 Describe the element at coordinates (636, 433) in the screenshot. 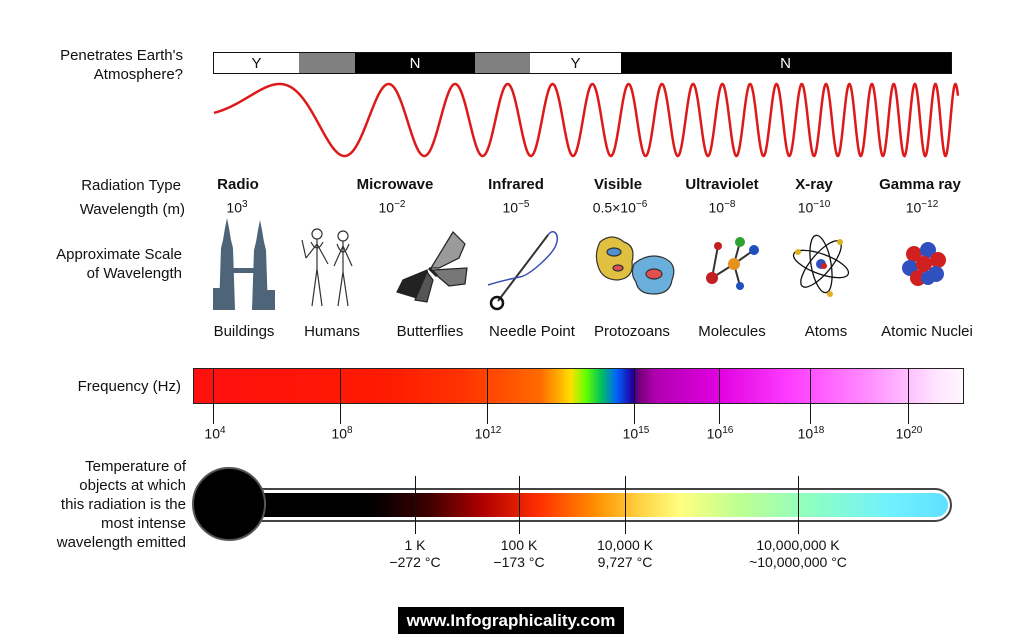

I see `frequency-tick-label: 10¹⁵` at that location.